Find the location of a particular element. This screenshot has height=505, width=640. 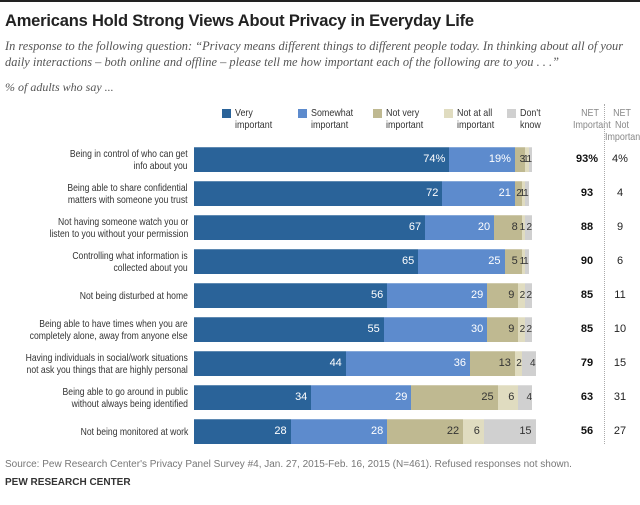

legend-label: Don't know is located at coordinates (530, 119).